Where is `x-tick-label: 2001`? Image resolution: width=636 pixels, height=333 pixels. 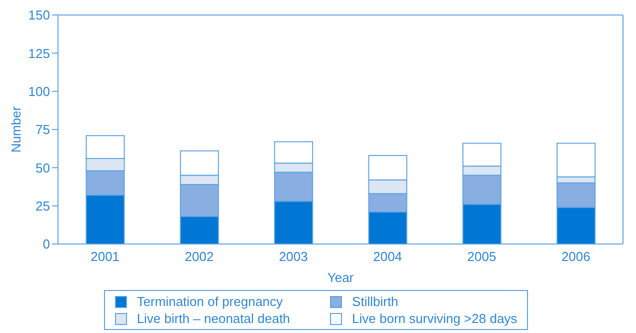
x-tick-label: 2001 is located at coordinates (105, 256).